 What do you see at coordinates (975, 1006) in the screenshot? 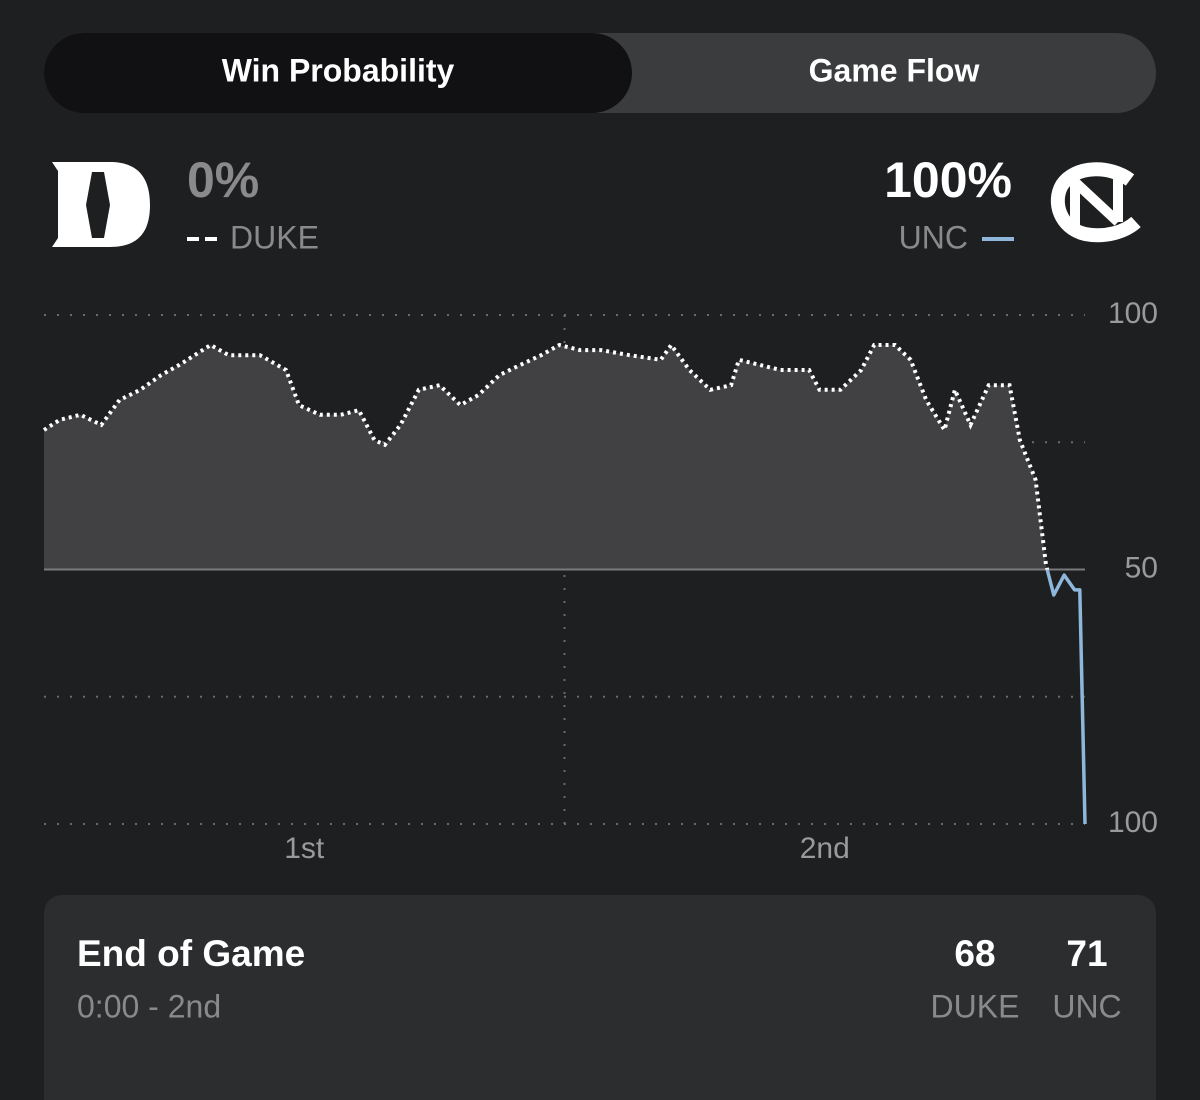
I see `score-team: DUKE` at bounding box center [975, 1006].